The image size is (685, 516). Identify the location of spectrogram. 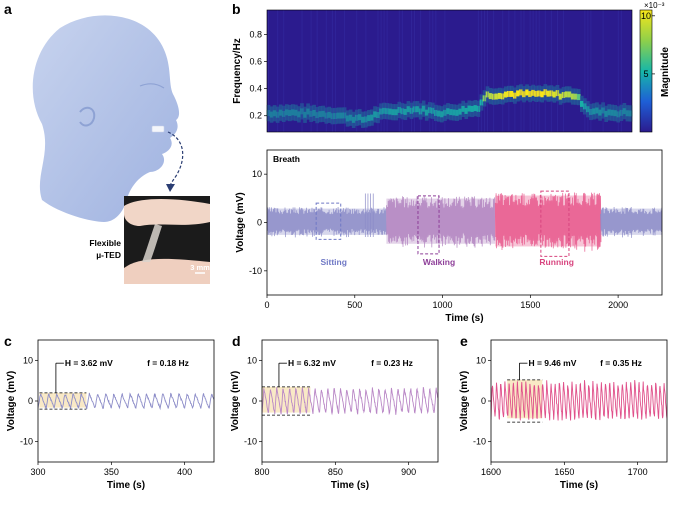
(449, 71).